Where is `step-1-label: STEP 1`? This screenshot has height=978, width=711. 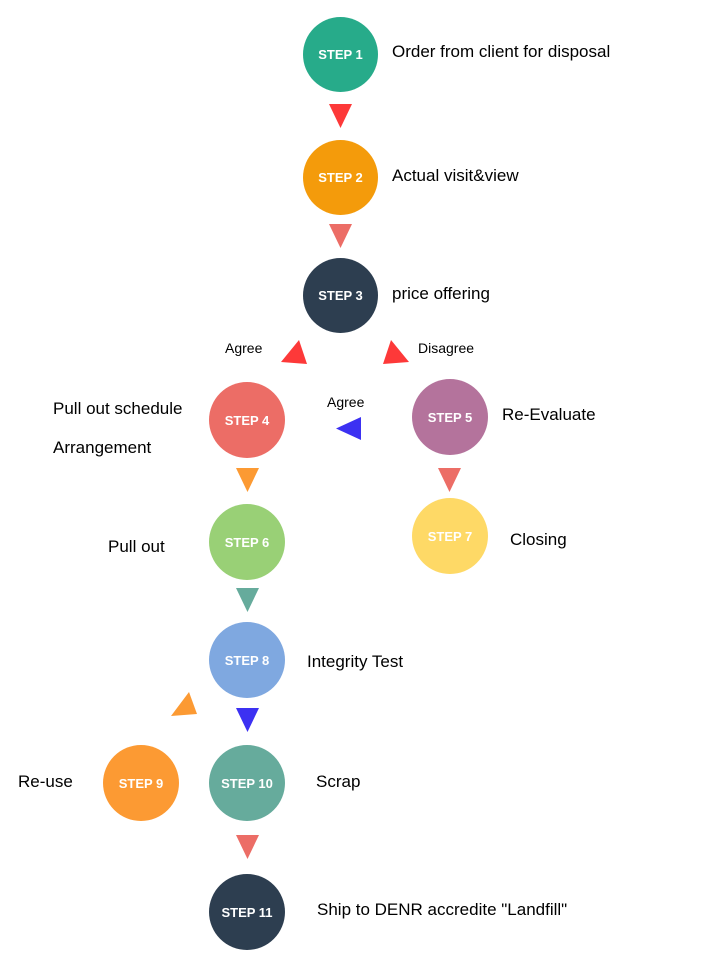 step-1-label: STEP 1 is located at coordinates (340, 54).